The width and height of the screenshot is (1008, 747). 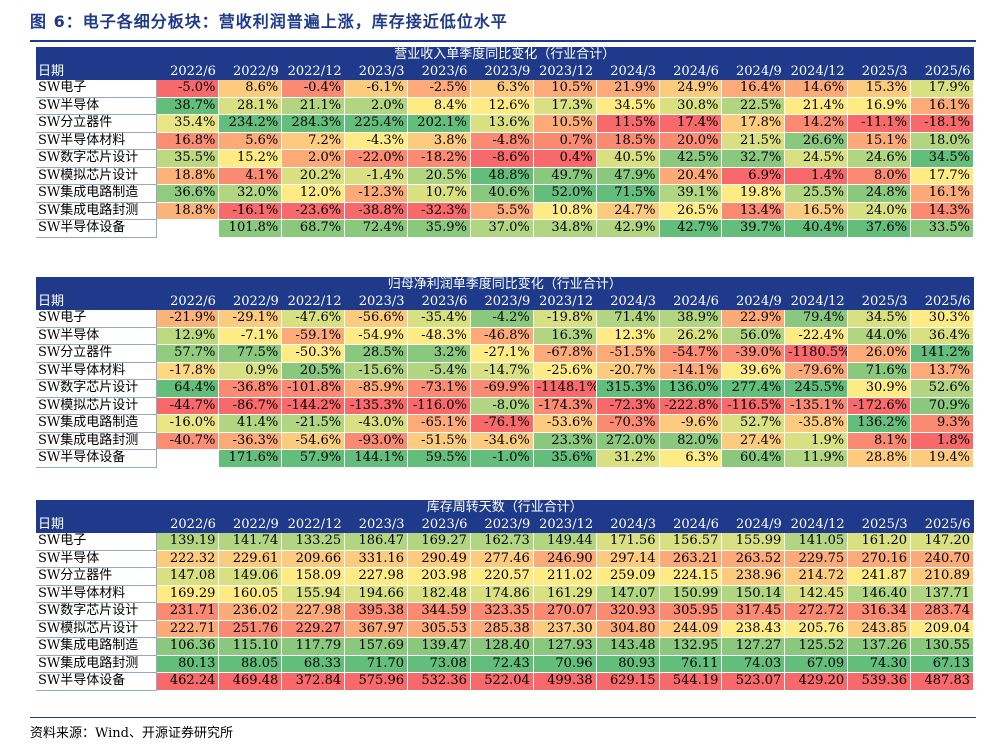 I want to click on data-cell: 487.83, so click(x=942, y=681).